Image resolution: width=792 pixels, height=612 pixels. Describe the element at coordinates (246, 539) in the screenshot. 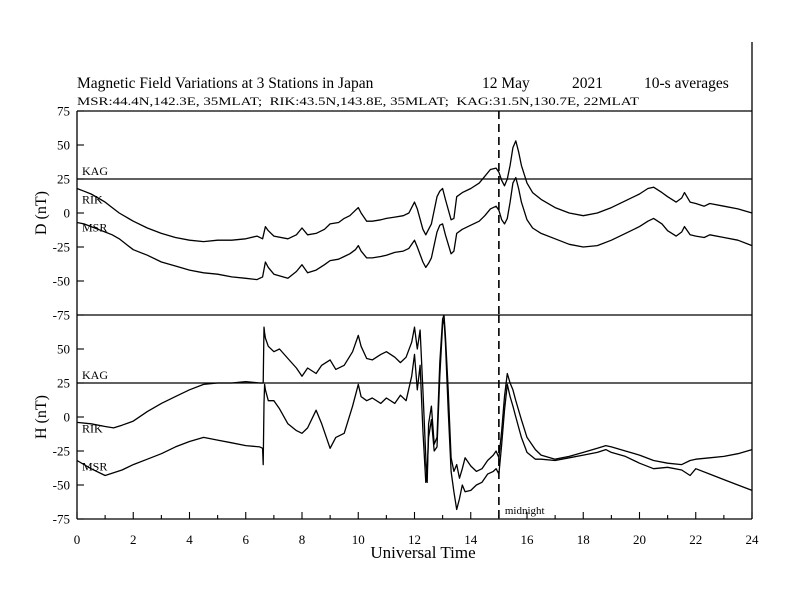

I see `x-tick-label: 6` at that location.